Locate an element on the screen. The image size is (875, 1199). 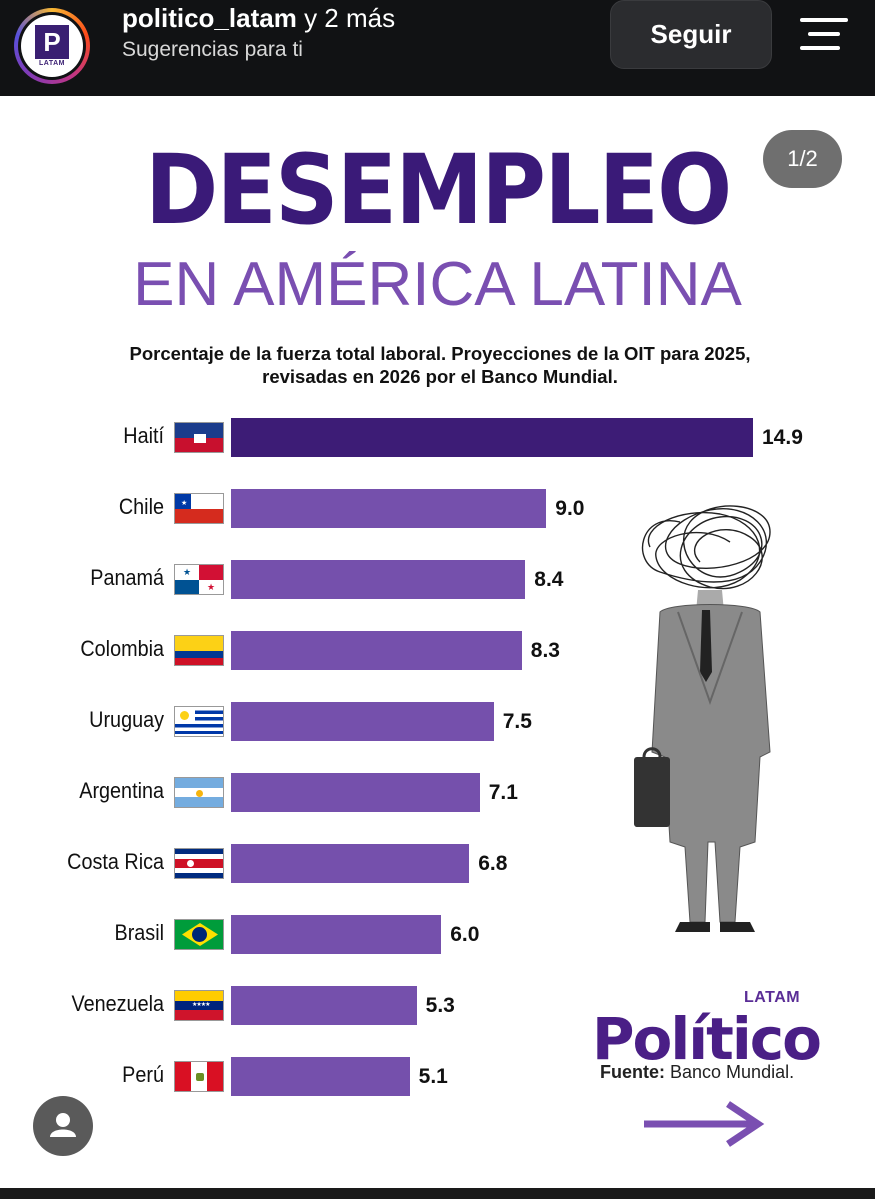
suggestions-label: Sugerencias para ti is located at coordinates (212, 49).